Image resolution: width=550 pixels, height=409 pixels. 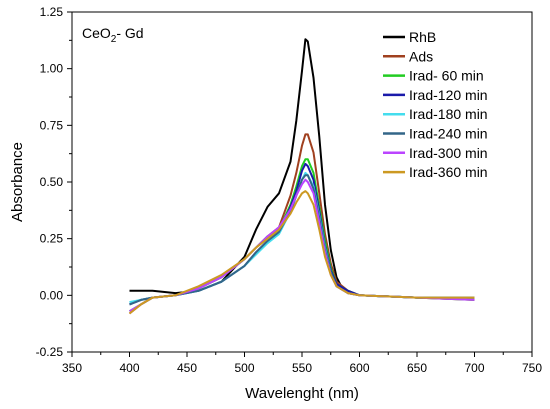 I want to click on legend-label-2: Irad- 60 min, so click(x=446, y=76).